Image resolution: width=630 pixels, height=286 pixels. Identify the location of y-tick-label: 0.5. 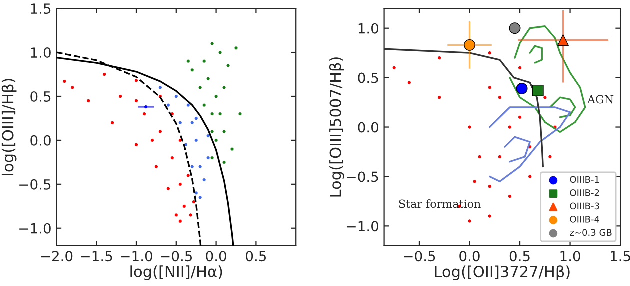
(40, 96).